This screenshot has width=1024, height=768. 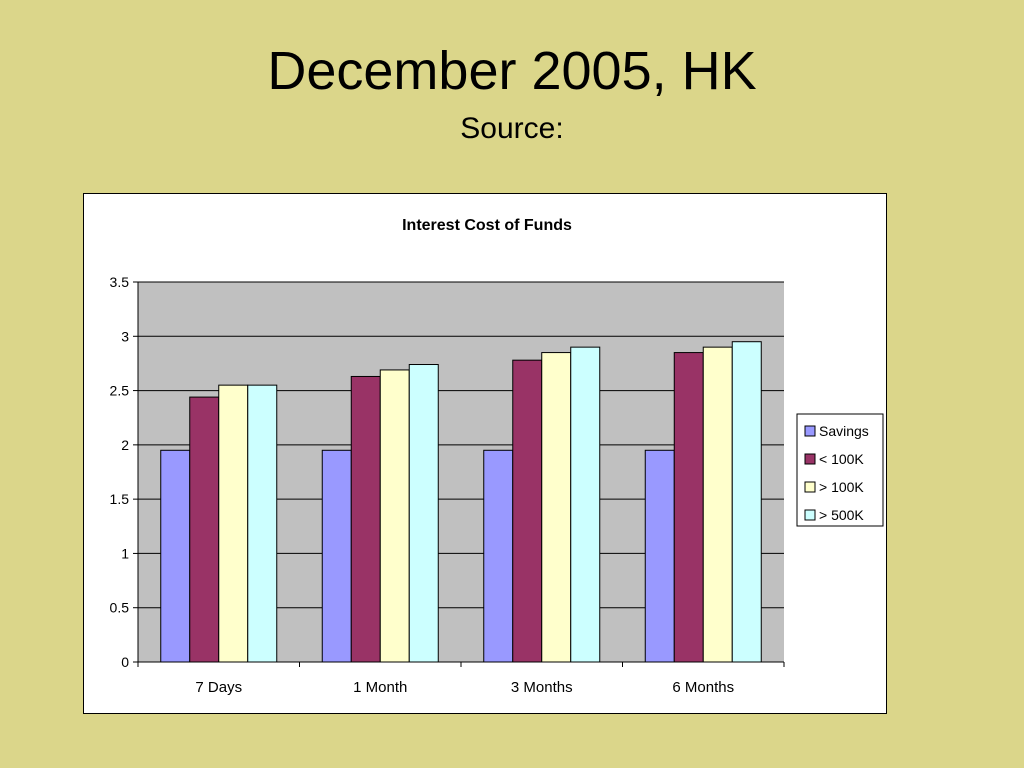 I want to click on legend-label: > 500K, so click(x=841, y=515).